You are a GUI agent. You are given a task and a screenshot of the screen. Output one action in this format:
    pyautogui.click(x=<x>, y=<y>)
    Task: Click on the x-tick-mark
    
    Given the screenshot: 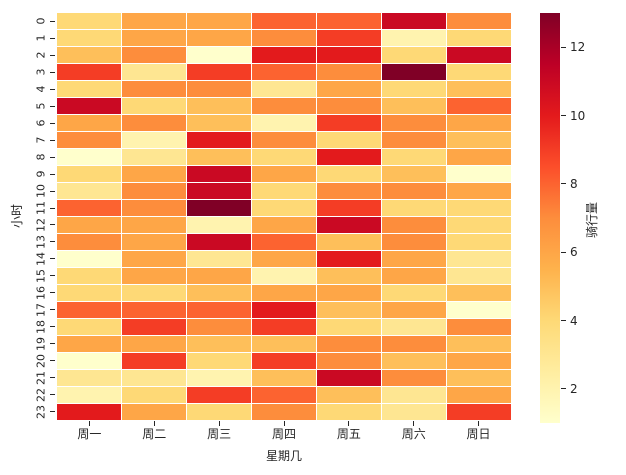 What is the action you would take?
    pyautogui.click(x=154, y=423)
    